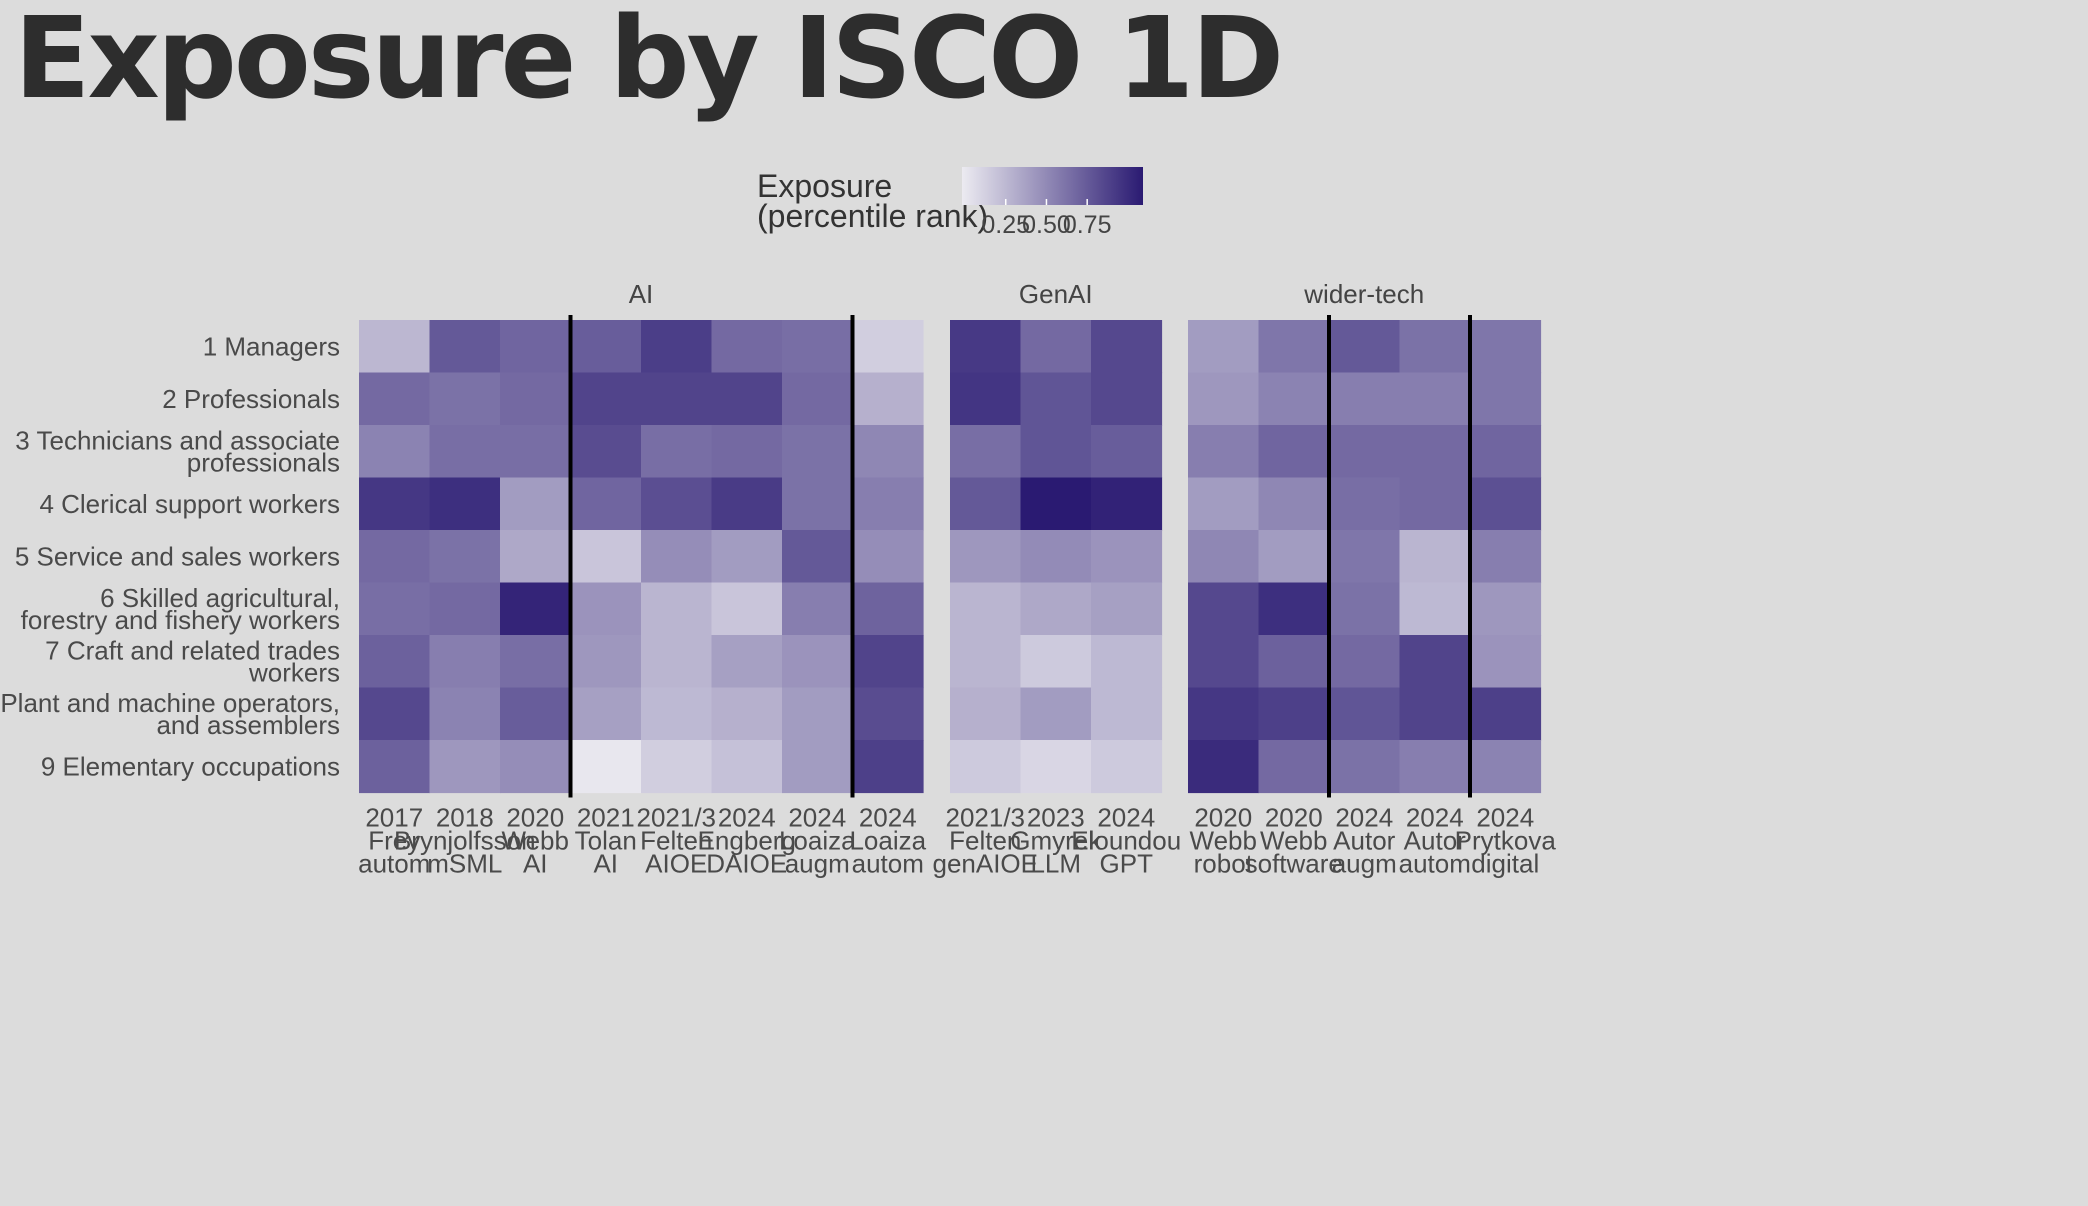 The height and width of the screenshot is (1206, 2088). Describe the element at coordinates (1505, 864) in the screenshot. I see `column-label-line: digital` at that location.